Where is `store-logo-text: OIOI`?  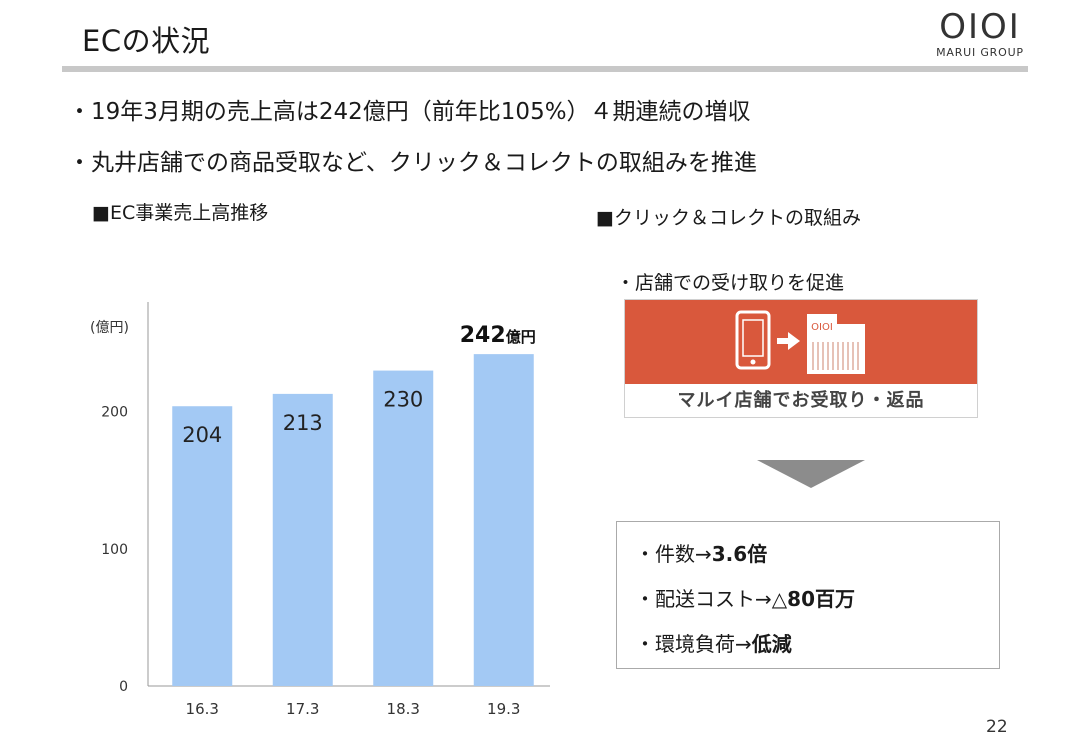
store-logo-text: OIOI is located at coordinates (822, 327).